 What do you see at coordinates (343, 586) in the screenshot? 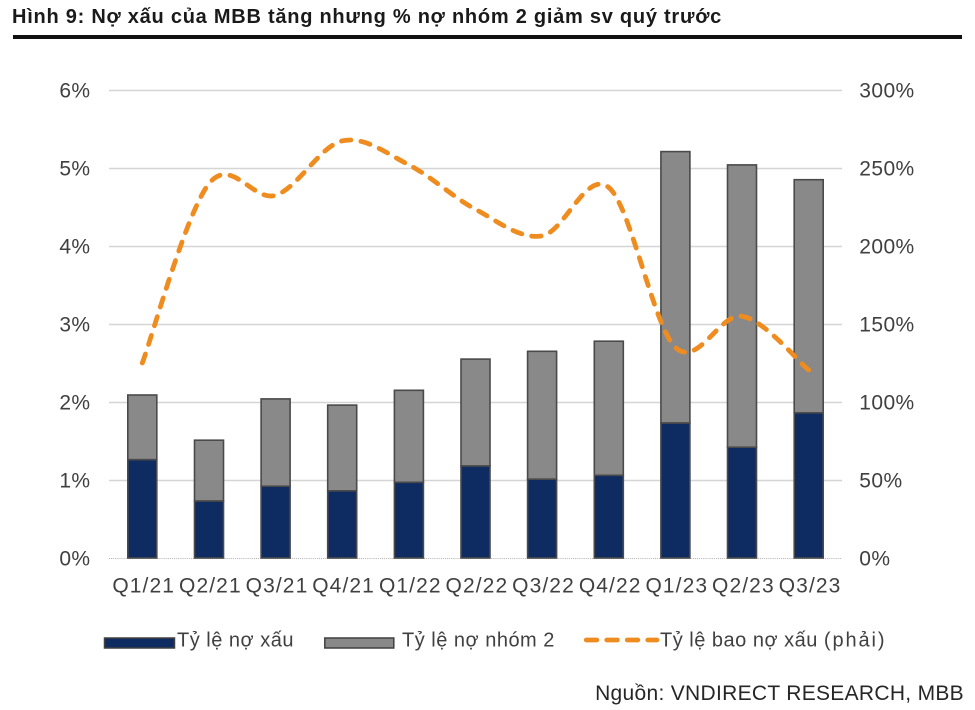
I see `svg-text: Q4/21` at bounding box center [343, 586].